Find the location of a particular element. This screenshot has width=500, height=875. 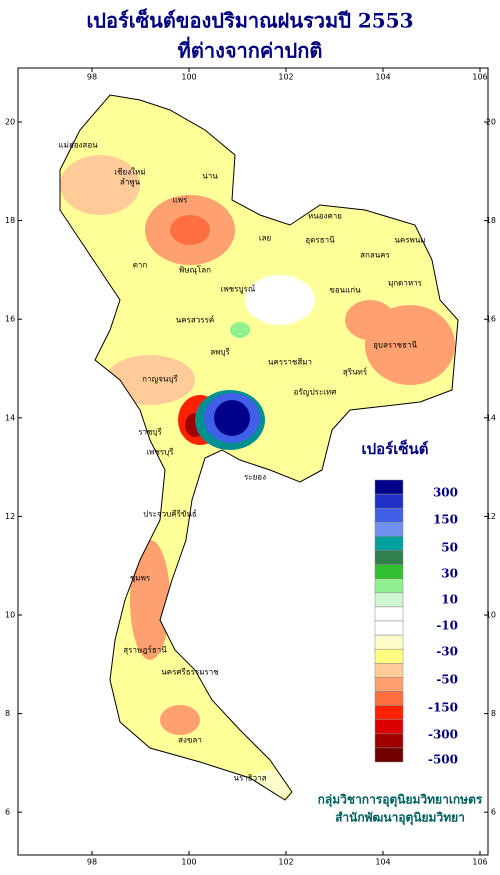

province-label: ลำพูน is located at coordinates (130, 183).